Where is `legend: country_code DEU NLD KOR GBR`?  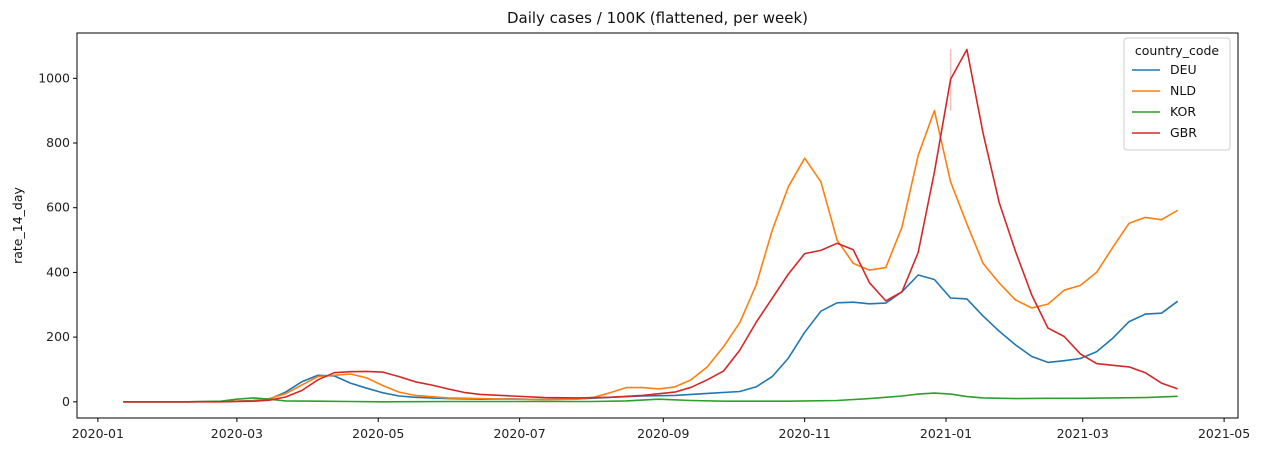
legend: country_code DEU NLD KOR GBR is located at coordinates (1177, 94).